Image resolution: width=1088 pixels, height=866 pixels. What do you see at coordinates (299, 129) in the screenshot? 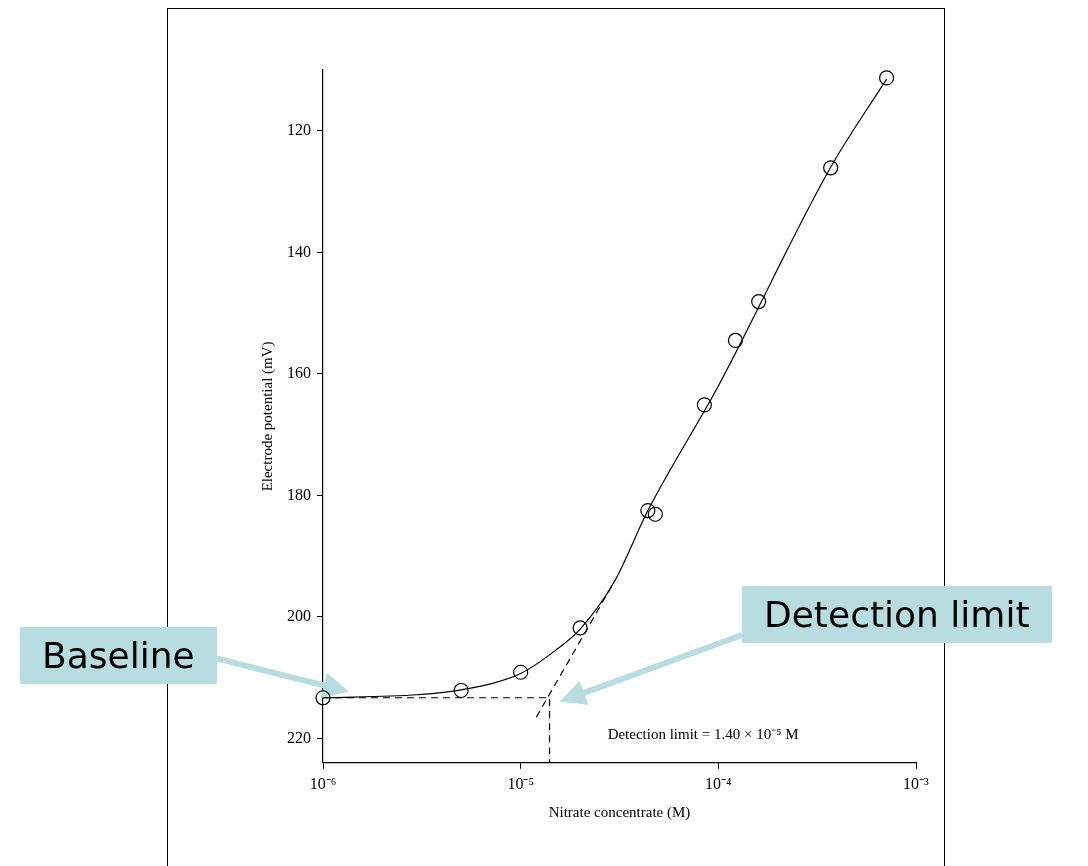
I see `y-tick-label: 120` at bounding box center [299, 129].